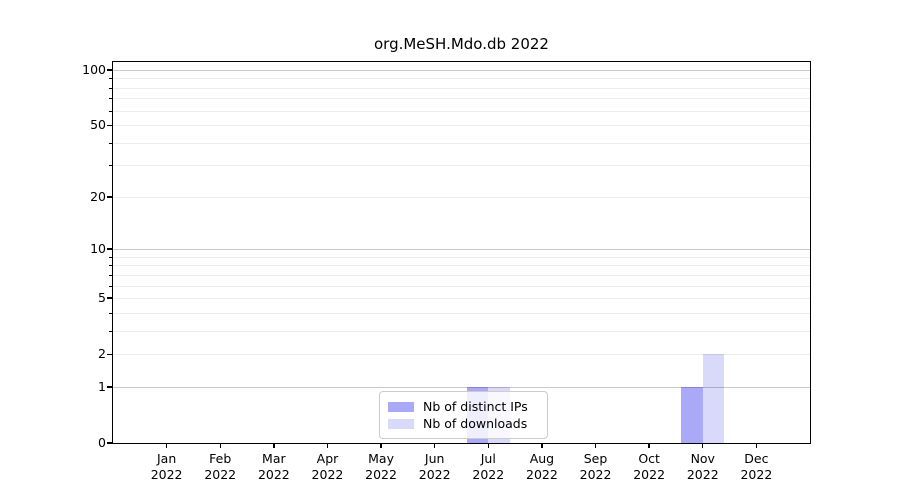 The image size is (900, 500). What do you see at coordinates (475, 406) in the screenshot?
I see `legend-label-distinct-ips: Nb of distinct IPs` at bounding box center [475, 406].